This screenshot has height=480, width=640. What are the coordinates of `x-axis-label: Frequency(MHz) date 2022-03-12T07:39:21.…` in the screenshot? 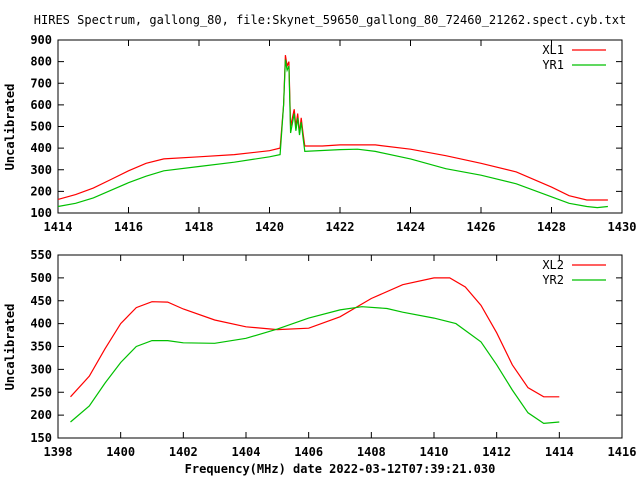 It's located at (340, 469).